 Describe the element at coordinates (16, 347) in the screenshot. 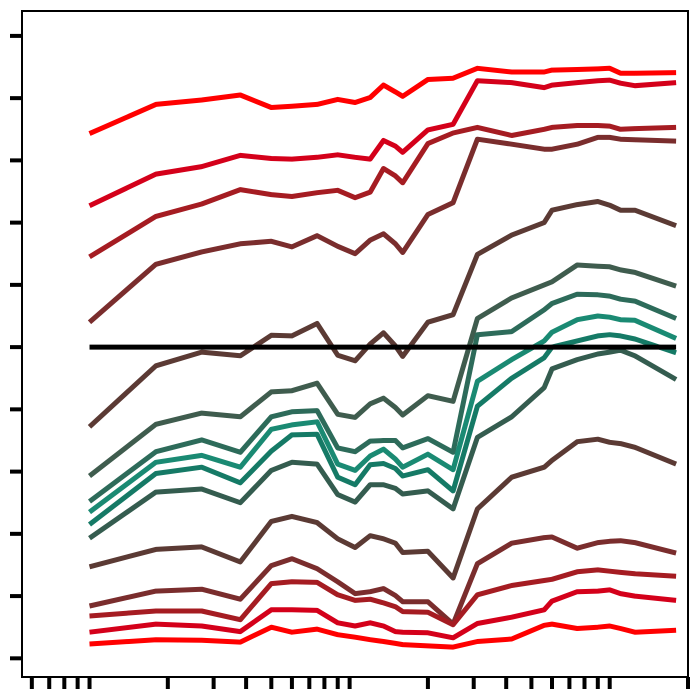

I see `y-axis-ticks` at that location.